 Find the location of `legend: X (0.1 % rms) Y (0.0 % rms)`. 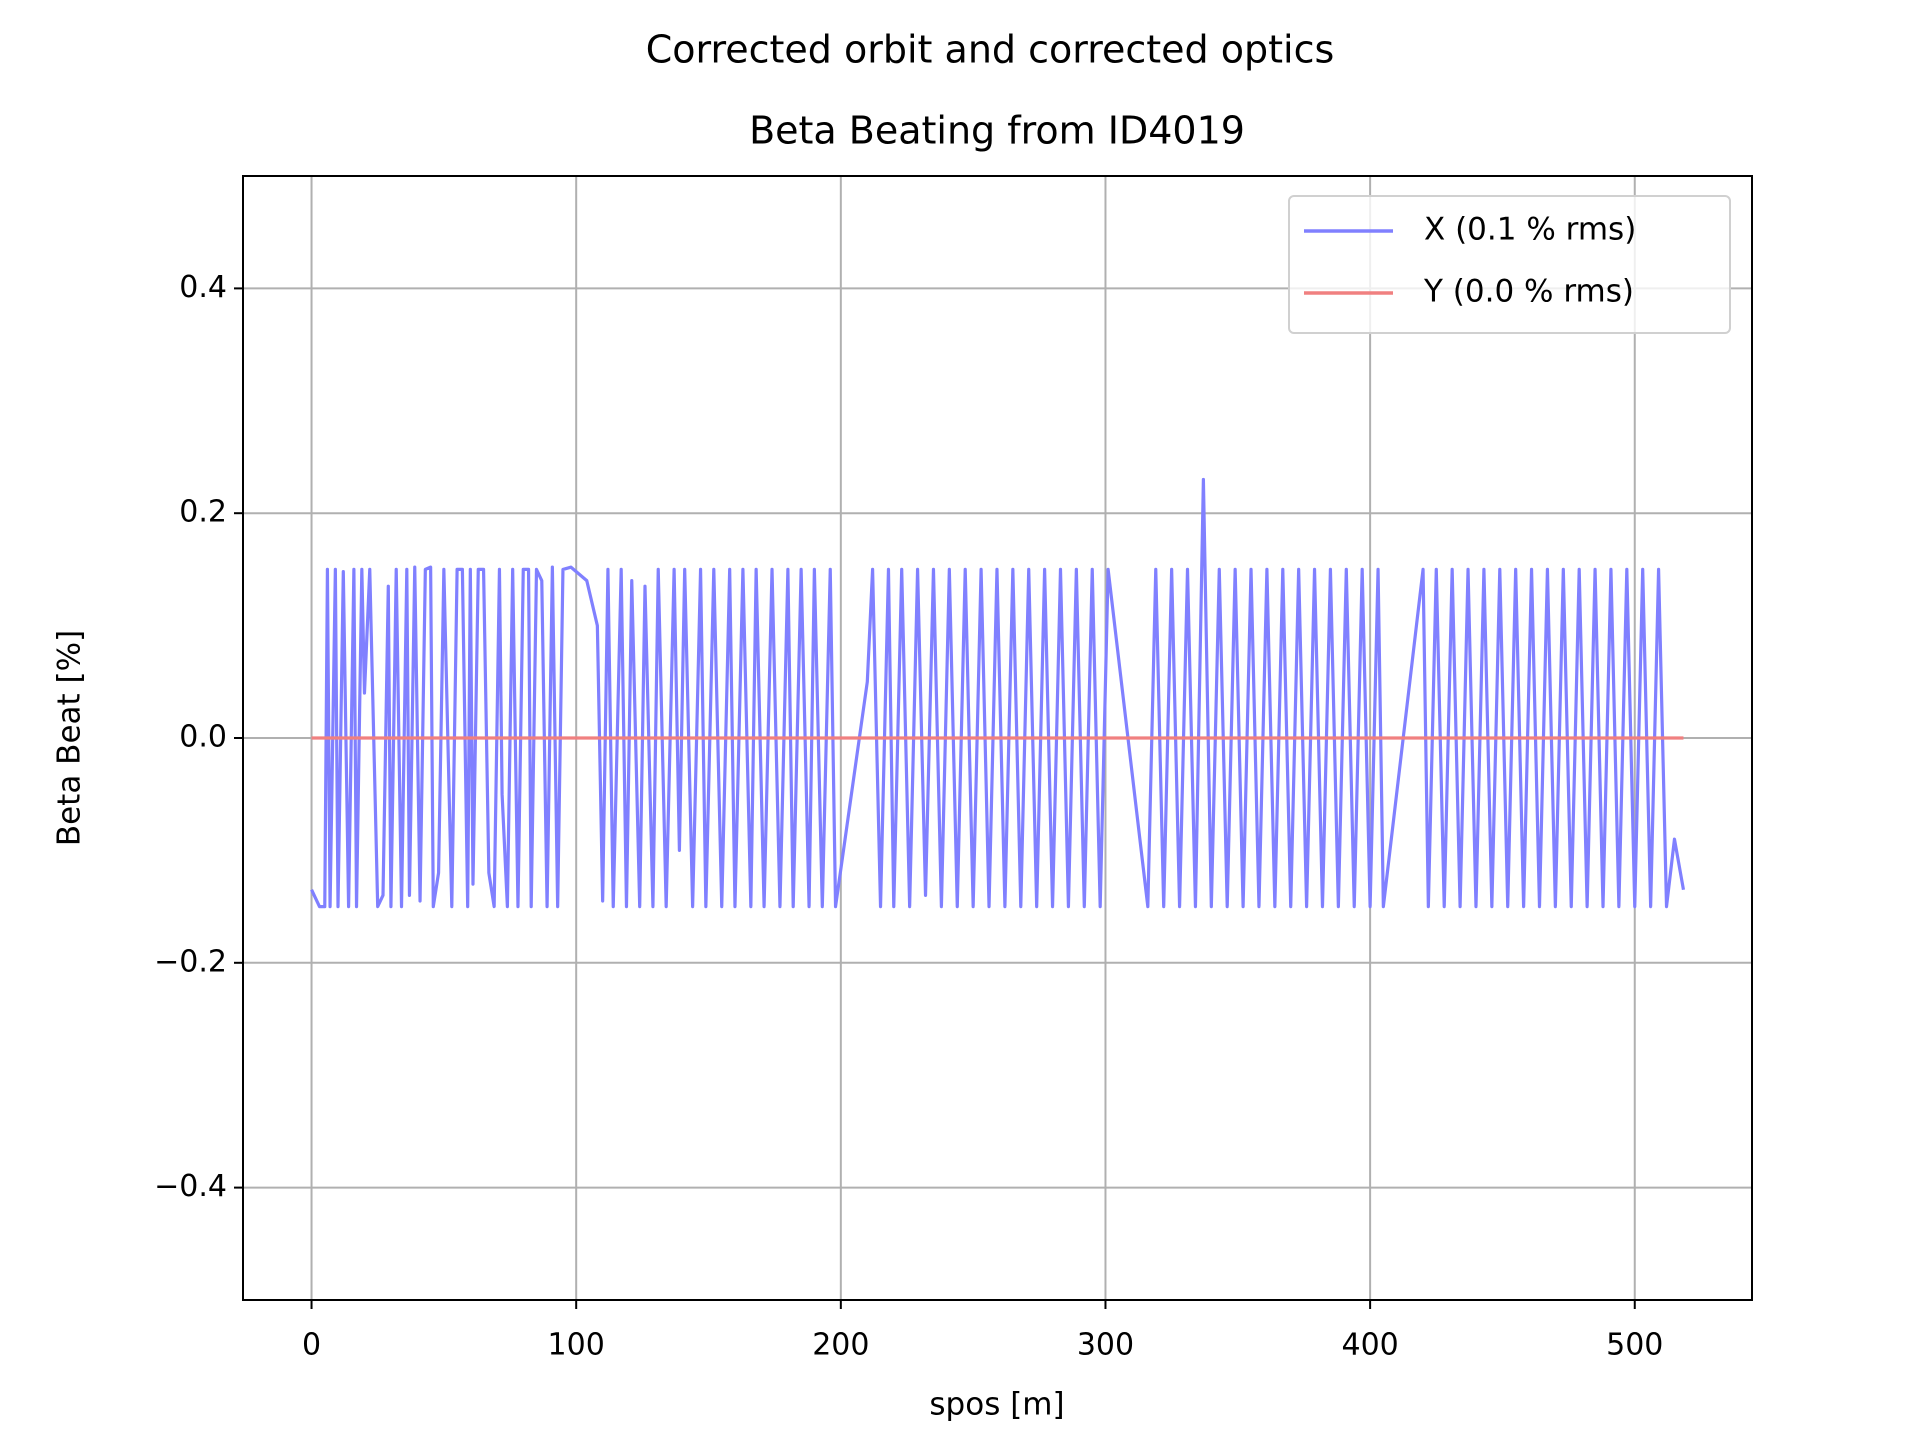

legend: X (0.1 % rms) Y (0.0 % rms) is located at coordinates (1509, 264).